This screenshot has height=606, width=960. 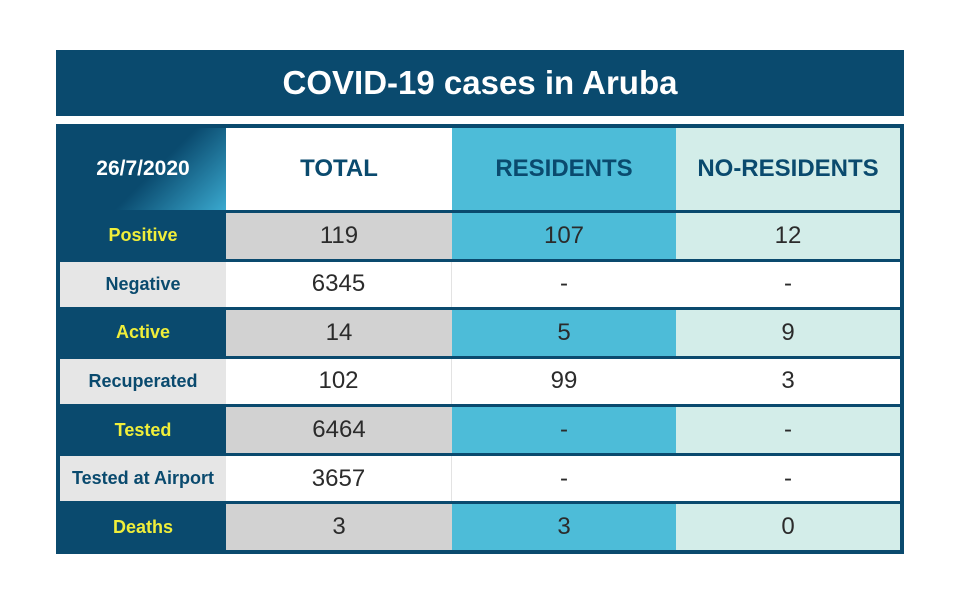 I want to click on report-date: 26/7/2020, so click(x=143, y=169).